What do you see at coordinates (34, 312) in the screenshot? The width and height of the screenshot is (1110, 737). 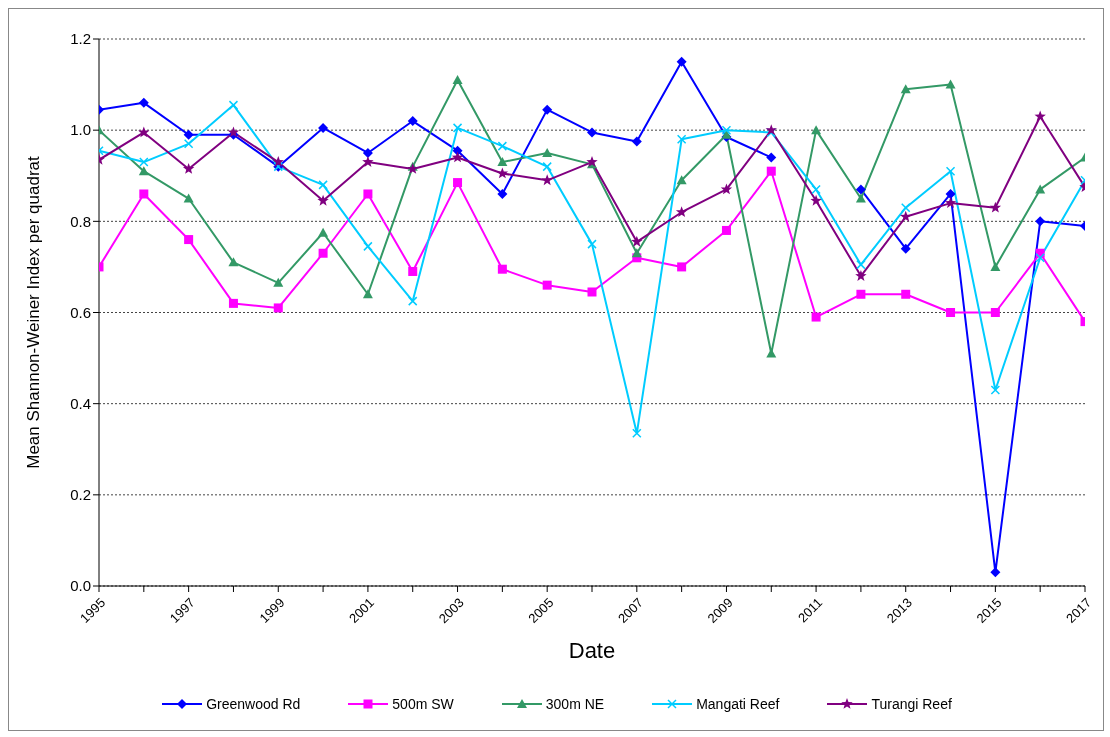 I see `y-axis-title: Mean Shannon-Weiner Index per quadrat` at bounding box center [34, 312].